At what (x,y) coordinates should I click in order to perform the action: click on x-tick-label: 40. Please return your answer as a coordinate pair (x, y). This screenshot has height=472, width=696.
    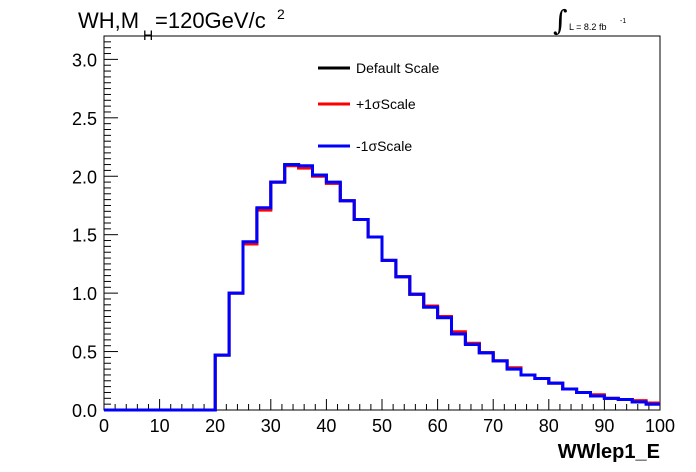
    Looking at the image, I should click on (326, 426).